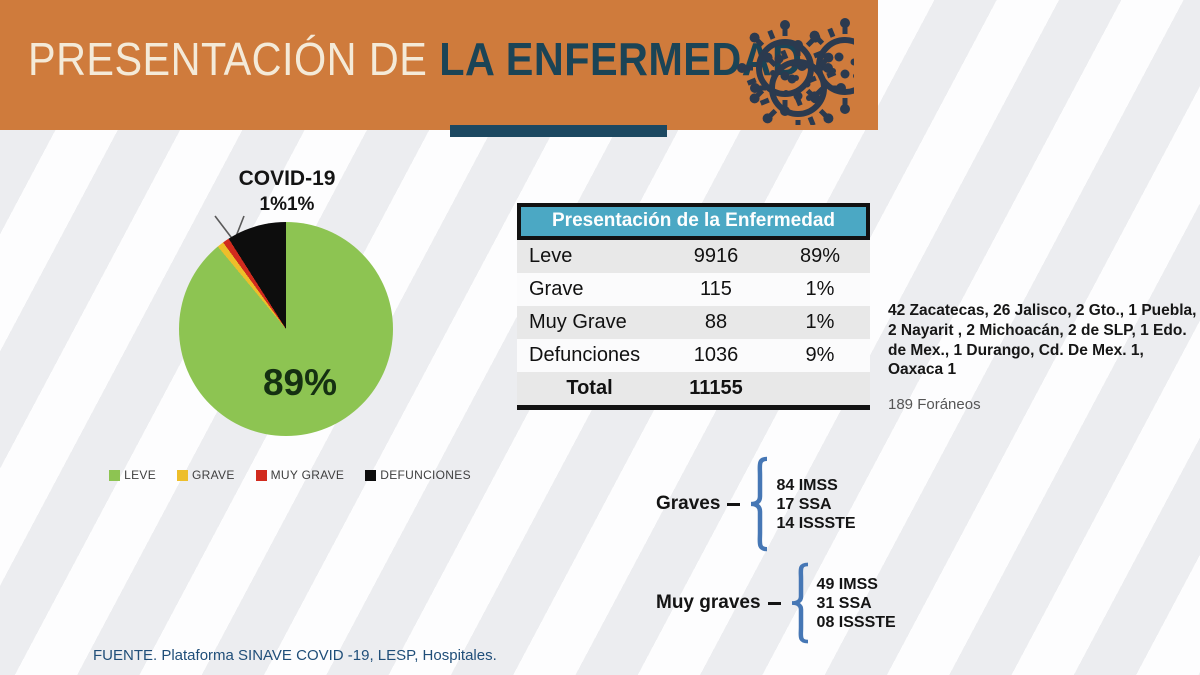 The height and width of the screenshot is (675, 1200). Describe the element at coordinates (934, 405) in the screenshot. I see `foraneos-text: 189 Foráneos` at that location.